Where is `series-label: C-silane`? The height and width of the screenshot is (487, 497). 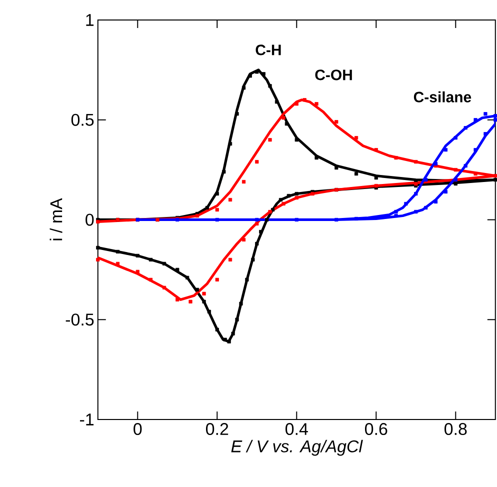 series-label: C-silane is located at coordinates (443, 96).